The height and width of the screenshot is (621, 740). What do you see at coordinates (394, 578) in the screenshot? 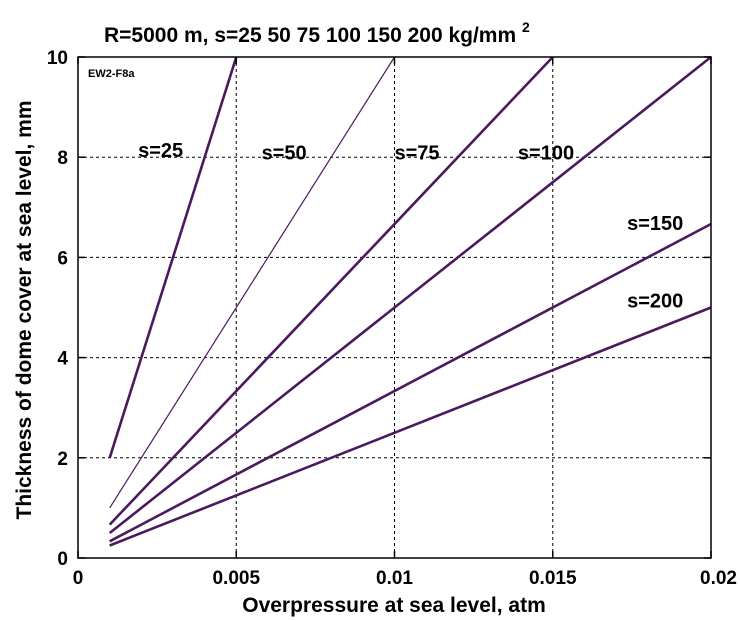
I see `x-tick-label: 0.01` at bounding box center [394, 578].